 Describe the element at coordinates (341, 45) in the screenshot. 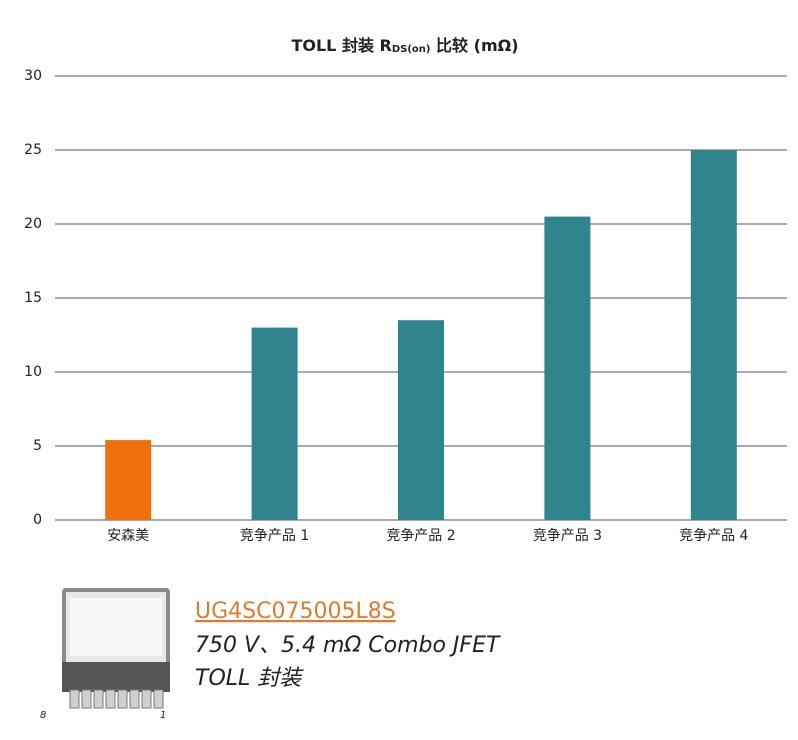

I see `title-text: TOLL 封装 R` at that location.